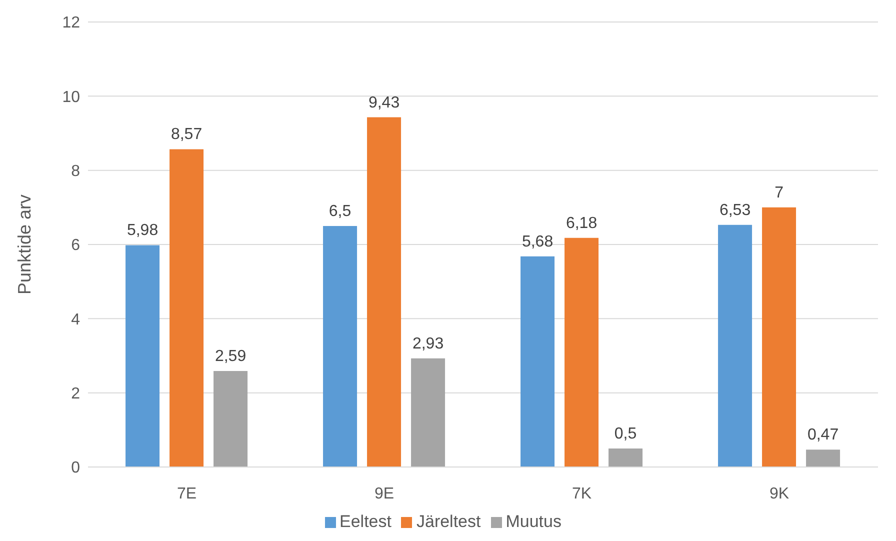 Image resolution: width=896 pixels, height=541 pixels. I want to click on legend-label: Muutus, so click(534, 521).